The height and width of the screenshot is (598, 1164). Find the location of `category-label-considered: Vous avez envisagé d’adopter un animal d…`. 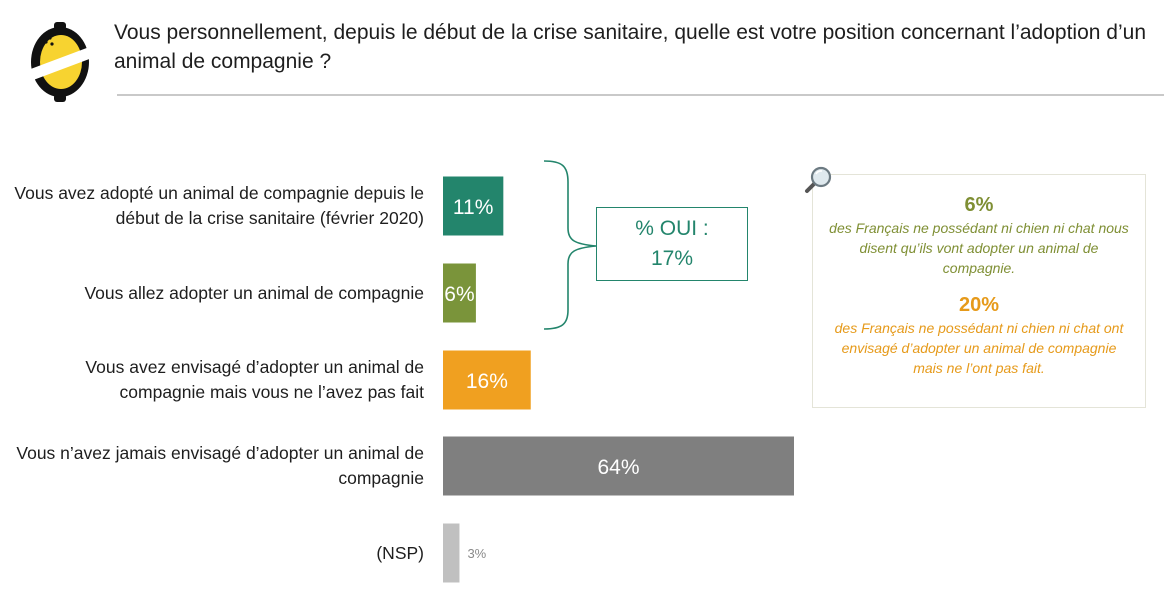

category-label-considered: Vous avez envisagé d’adopter un animal d… is located at coordinates (254, 379).